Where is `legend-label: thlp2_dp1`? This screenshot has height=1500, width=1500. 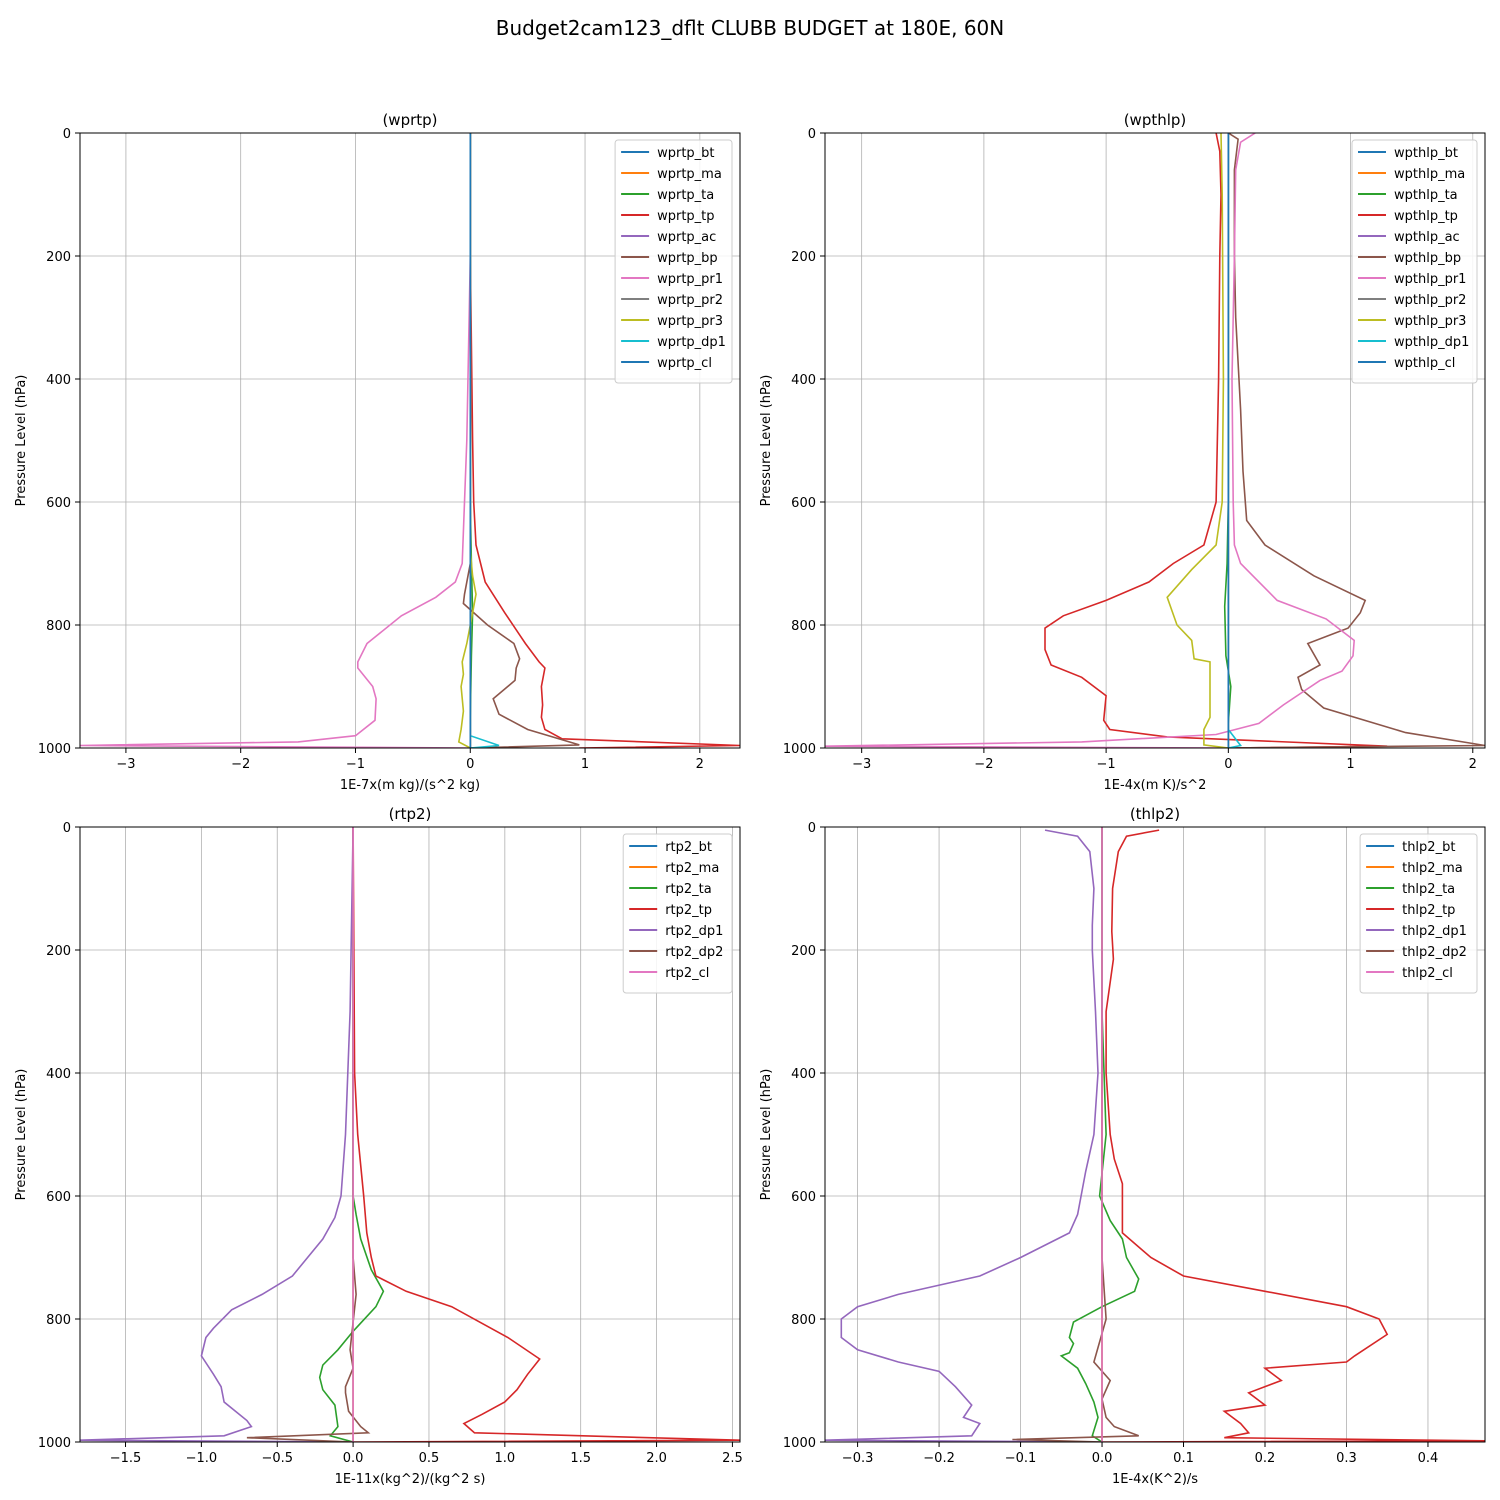
legend-label: thlp2_dp1 is located at coordinates (1434, 931).